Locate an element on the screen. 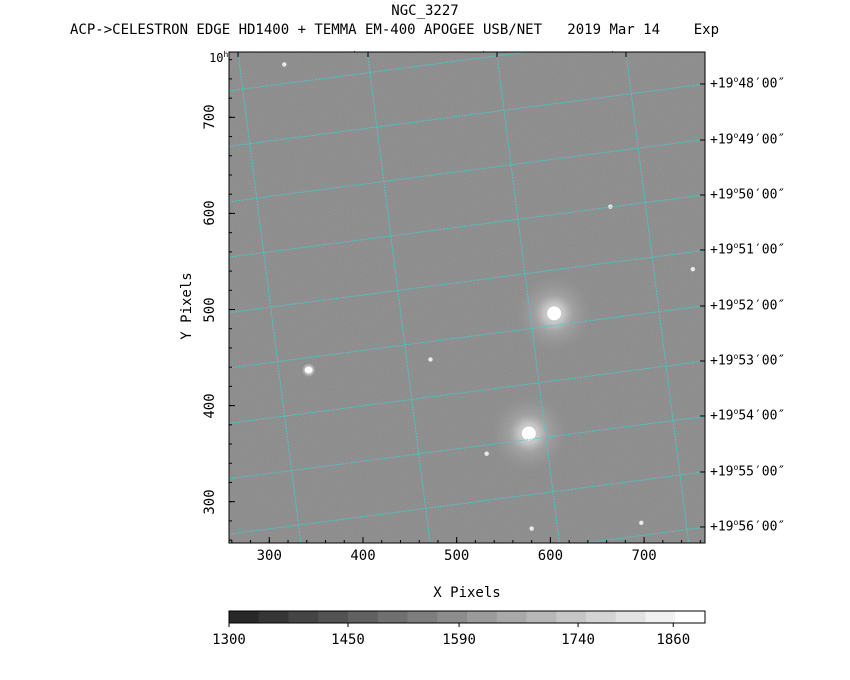 The height and width of the screenshot is (680, 850). colorbar-tick-label: 1450 is located at coordinates (348, 640).